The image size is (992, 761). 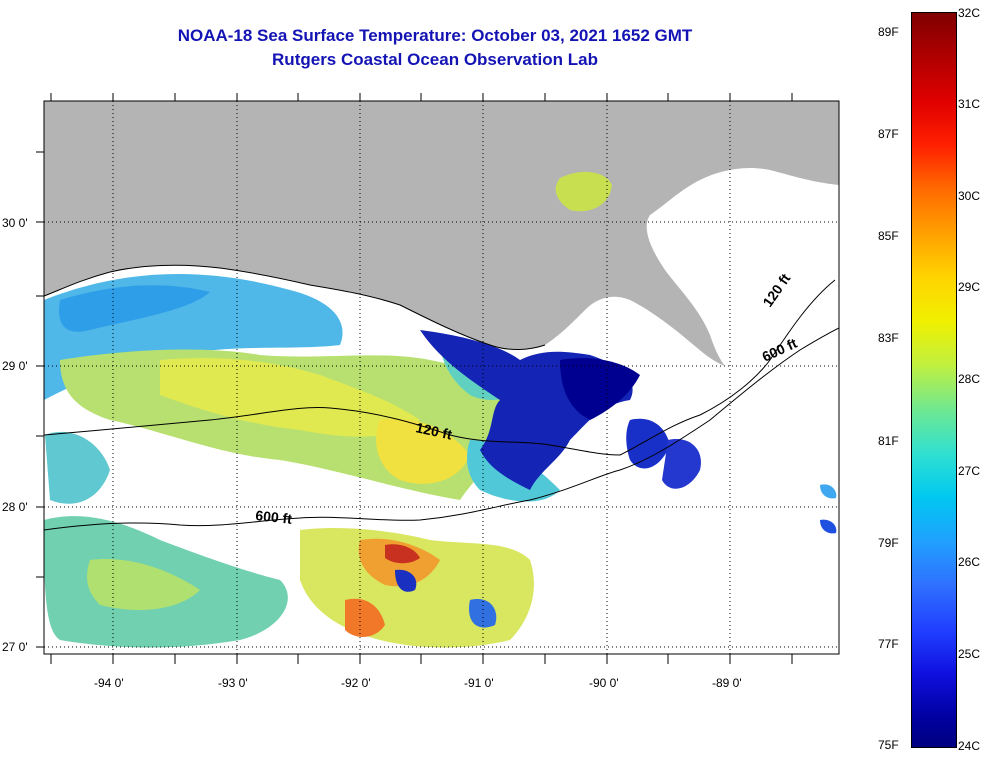 I want to click on contour-label: 120 ft, so click(x=433, y=430).